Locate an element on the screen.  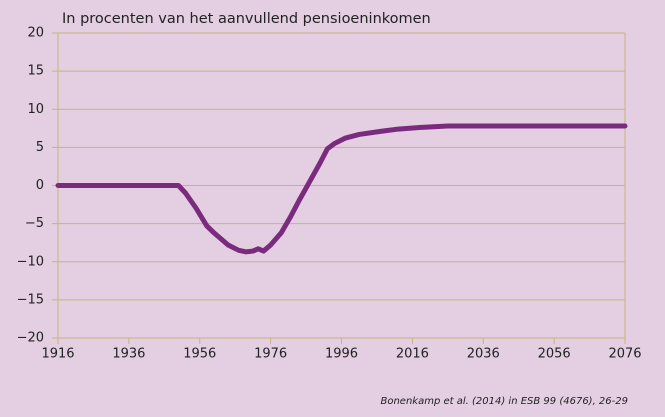
y-tick-label: −10 is located at coordinates (30, 261).